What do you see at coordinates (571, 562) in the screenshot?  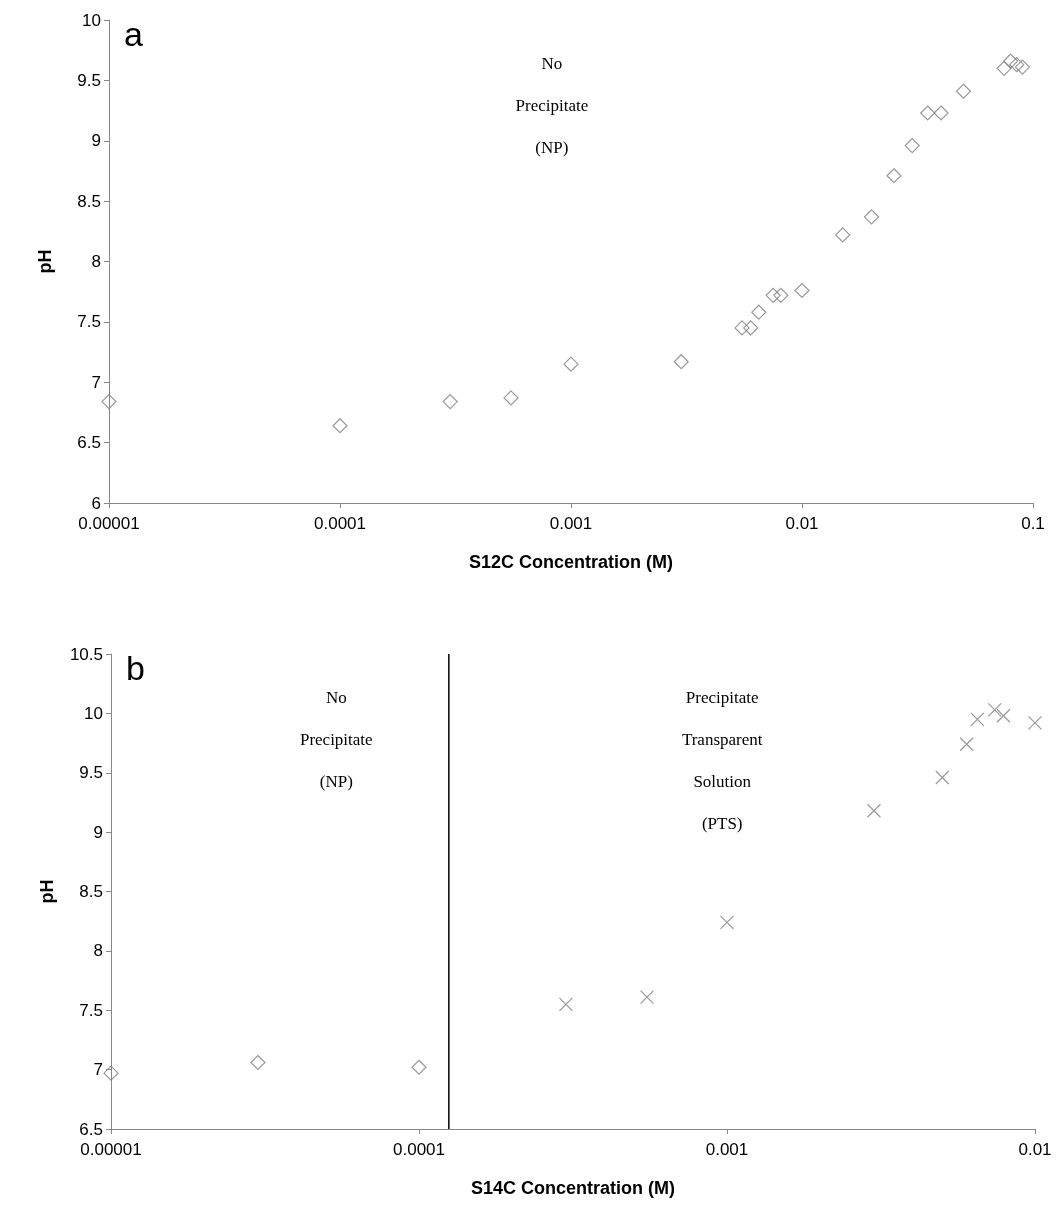 I see `x-axis-title: S12C Concentration (M)` at bounding box center [571, 562].